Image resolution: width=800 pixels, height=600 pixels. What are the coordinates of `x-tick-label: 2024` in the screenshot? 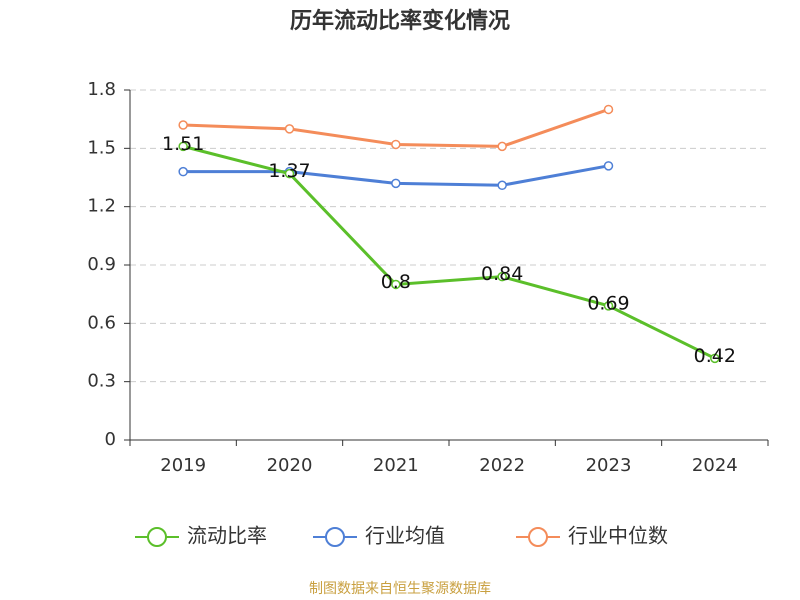 It's located at (715, 465).